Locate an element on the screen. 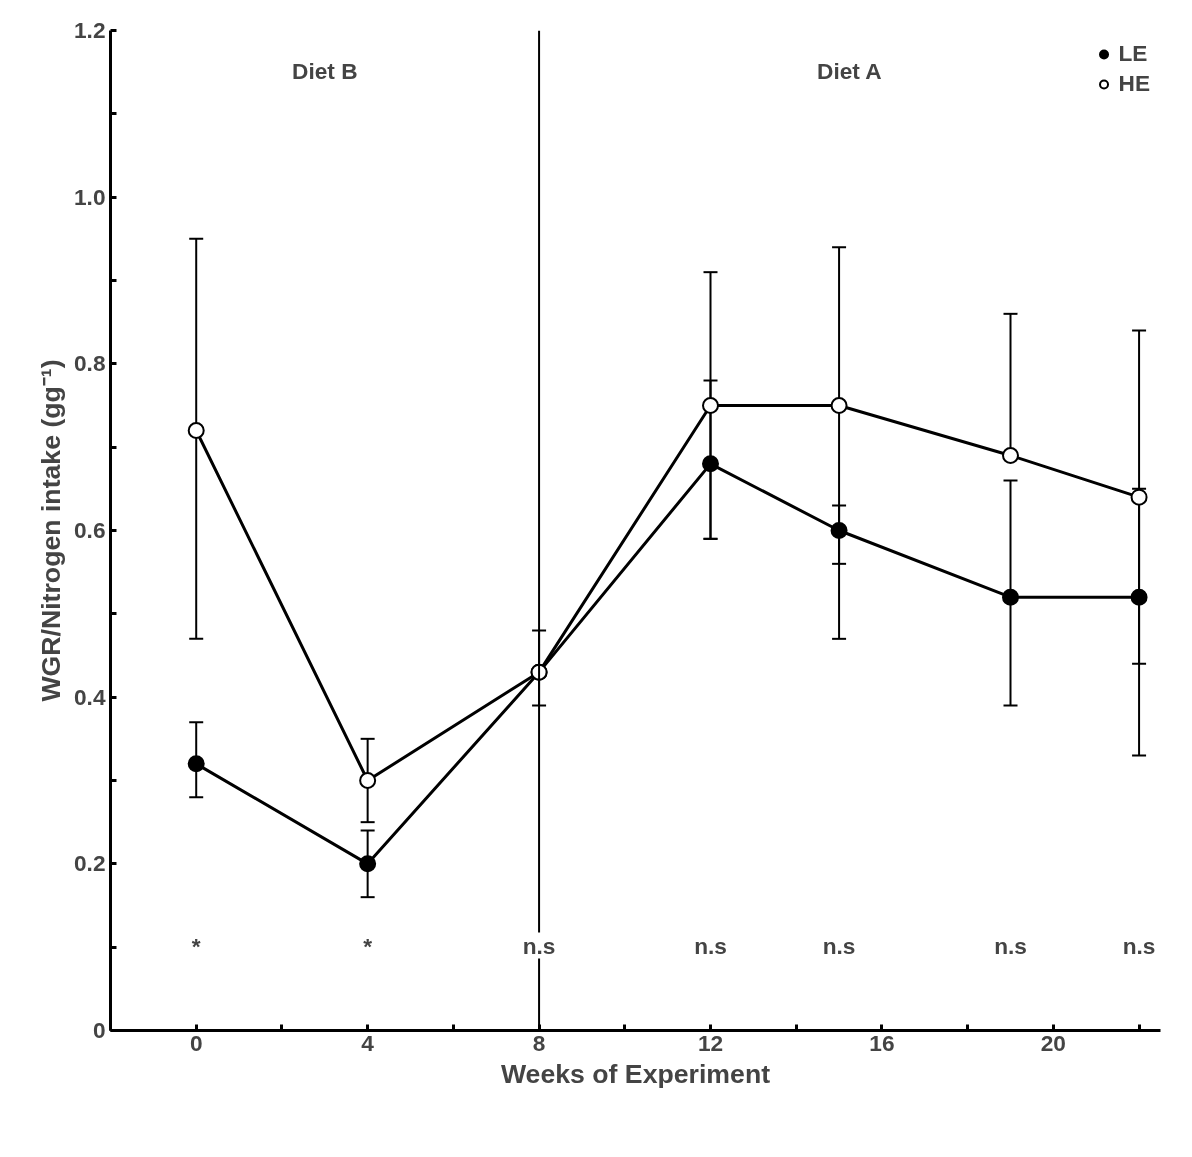 This screenshot has height=1157, width=1192. x-tick-label: 0 is located at coordinates (196, 1042).